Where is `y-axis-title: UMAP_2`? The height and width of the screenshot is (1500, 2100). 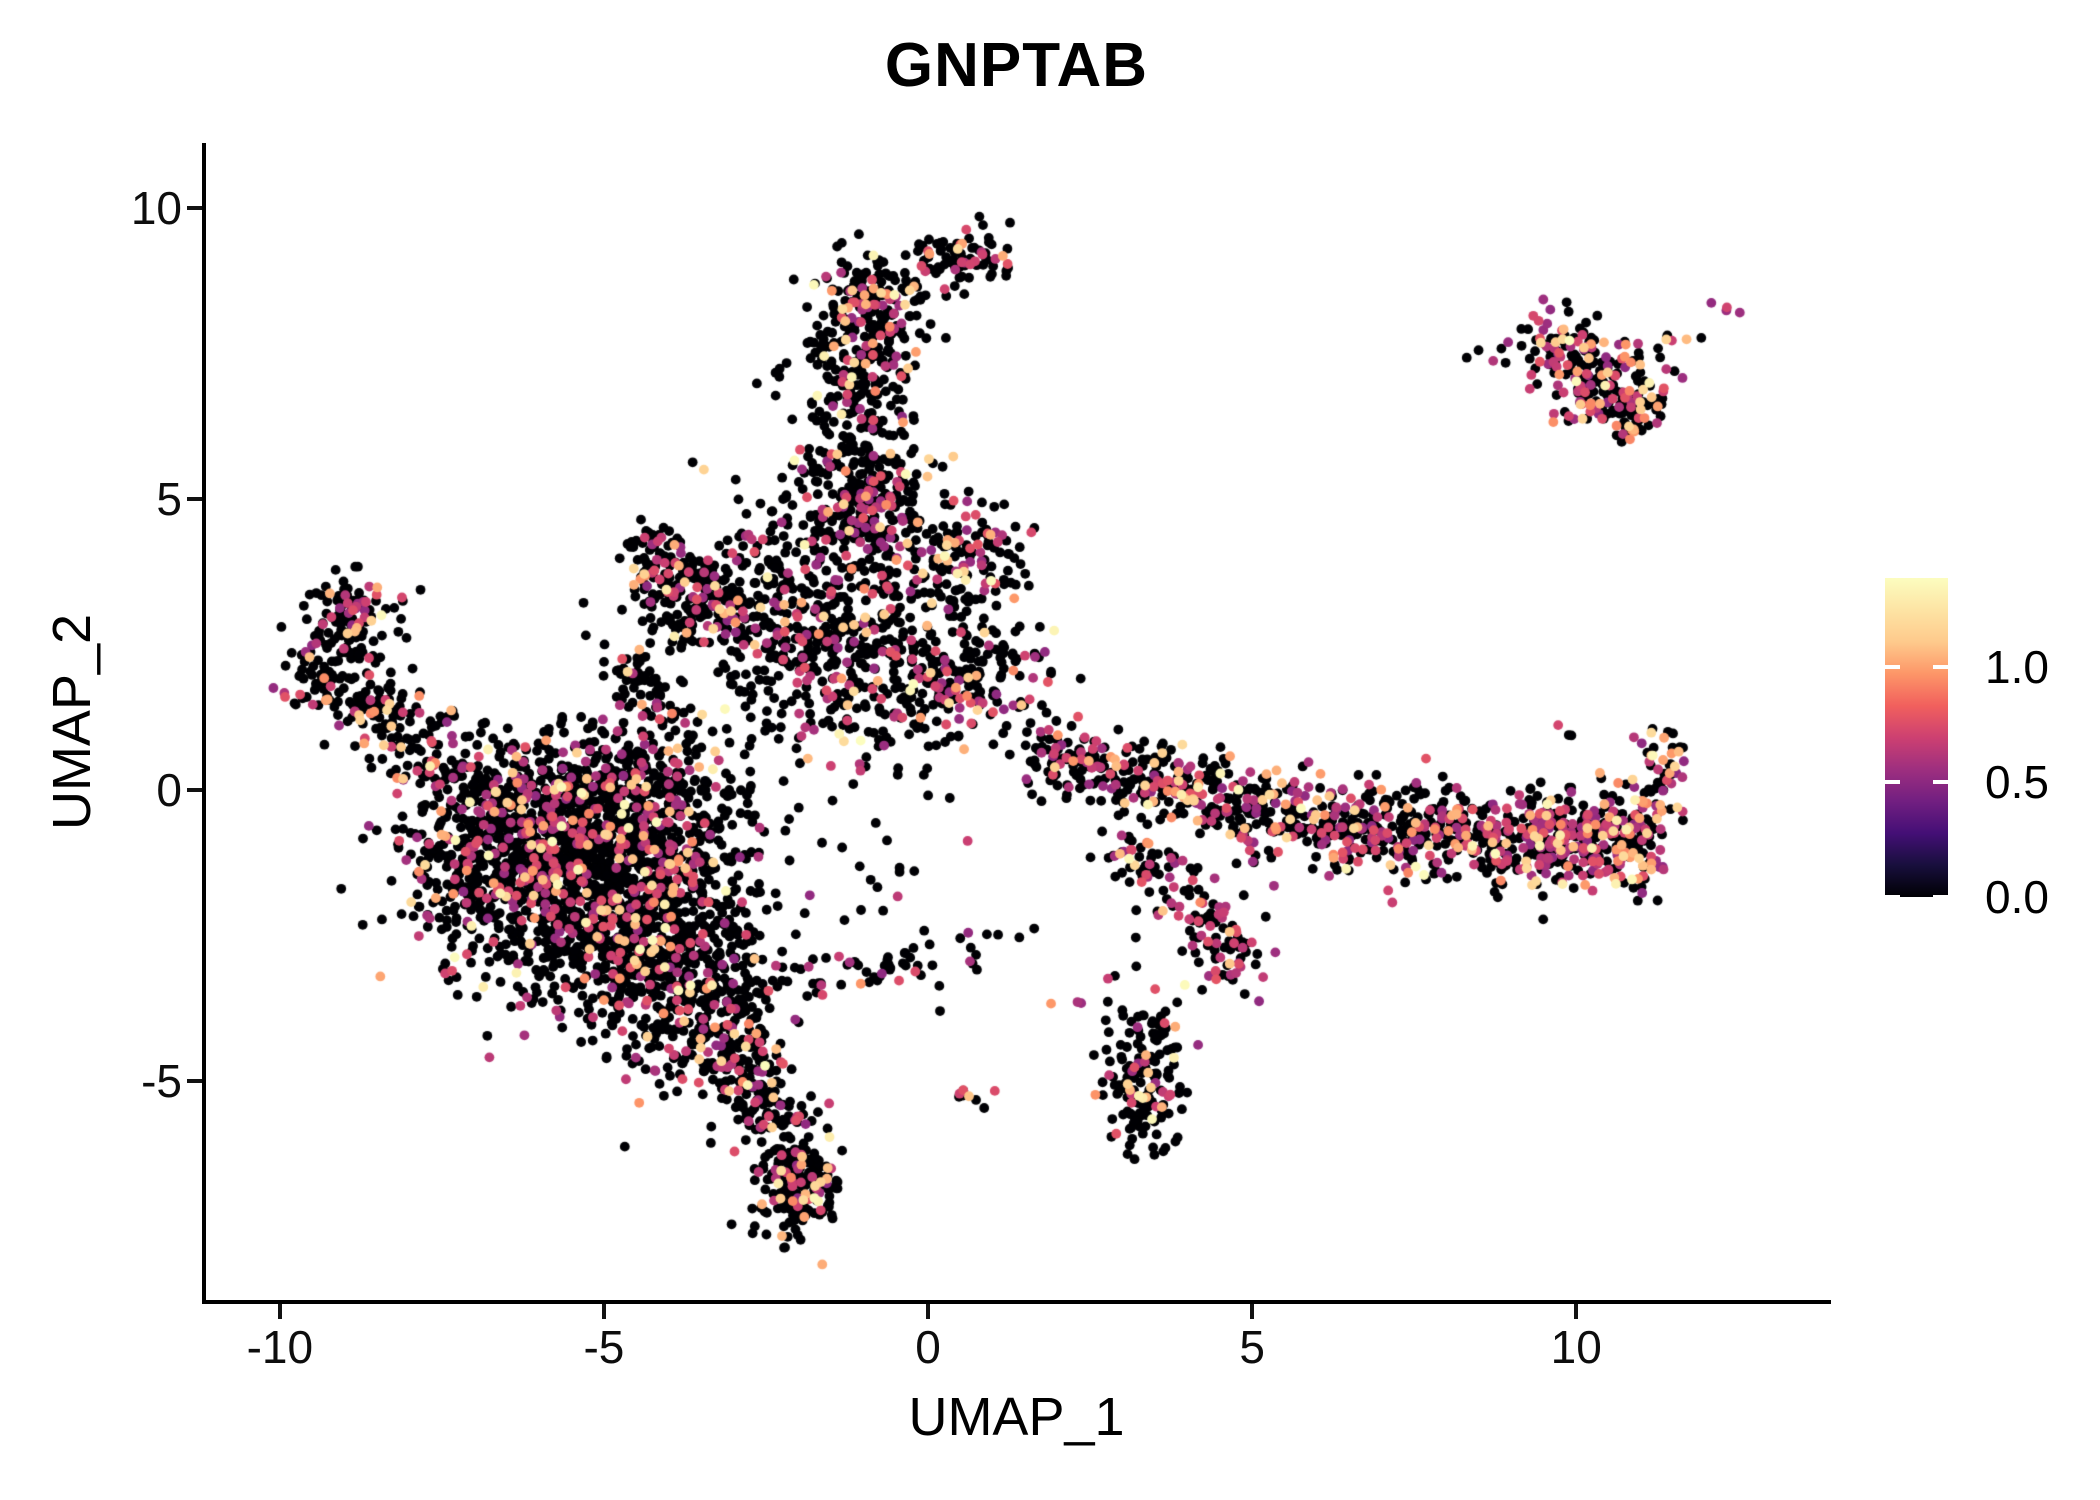 y-axis-title: UMAP_2 is located at coordinates (72, 722).